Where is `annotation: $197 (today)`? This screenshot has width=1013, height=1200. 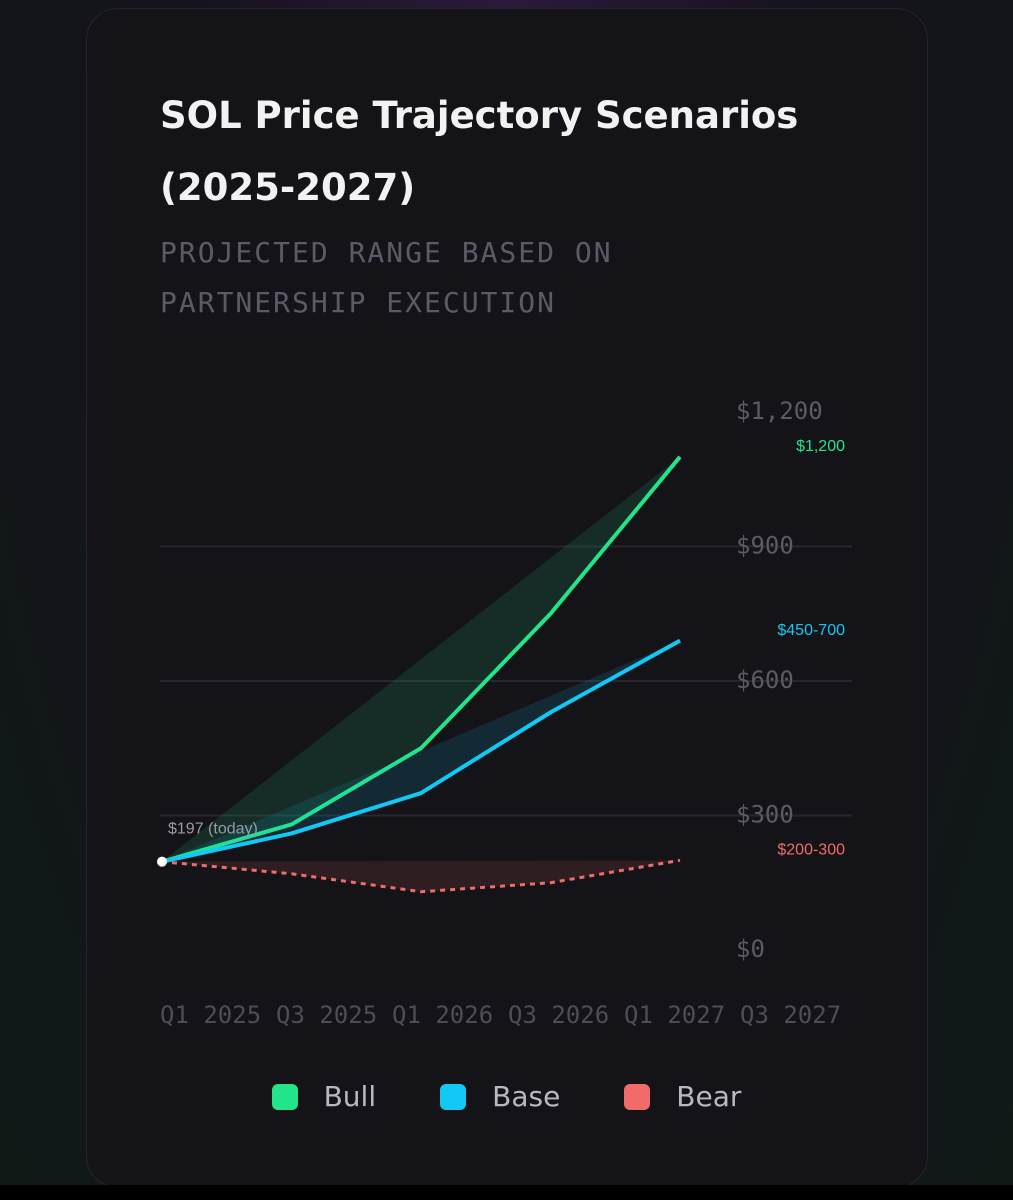 annotation: $197 (today) is located at coordinates (213, 829).